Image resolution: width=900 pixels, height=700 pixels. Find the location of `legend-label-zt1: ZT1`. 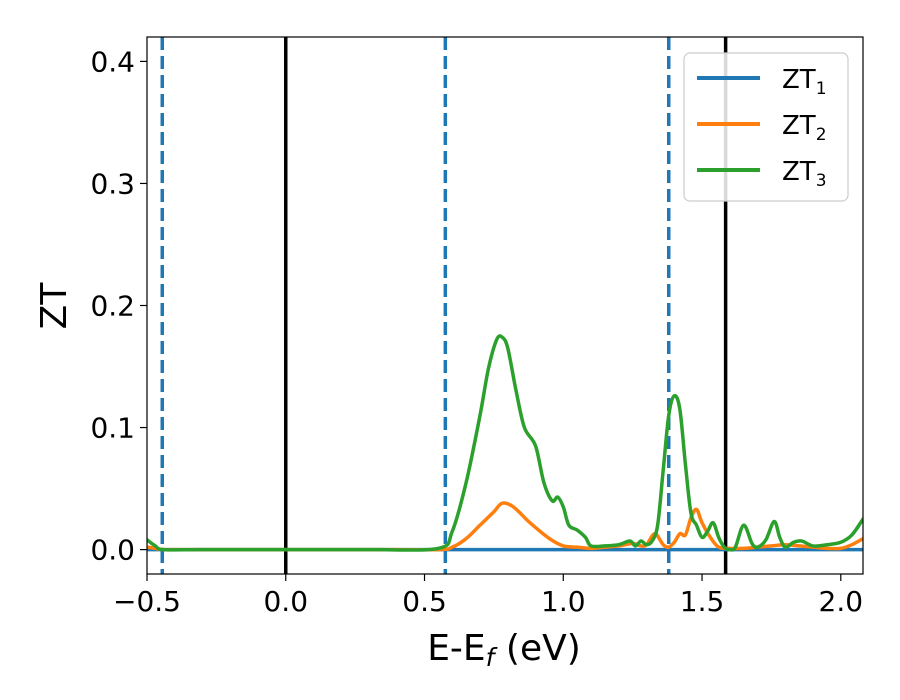

legend-label-zt1: ZT1 is located at coordinates (804, 82).